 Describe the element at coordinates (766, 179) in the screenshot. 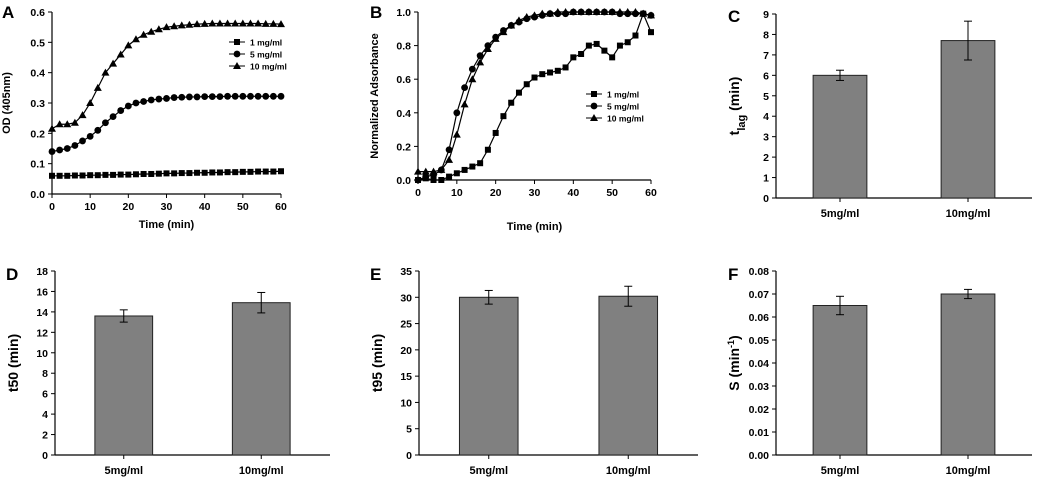

I see `y-tick-label: 1` at that location.